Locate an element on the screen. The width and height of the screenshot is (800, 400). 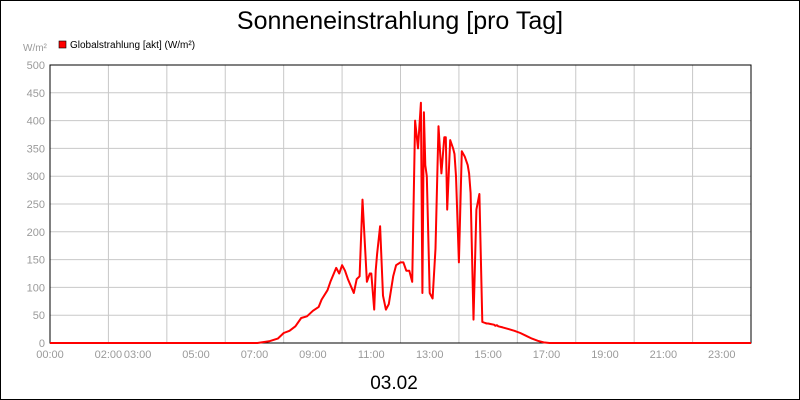
x-tick-label: 15:00 is located at coordinates (488, 355).